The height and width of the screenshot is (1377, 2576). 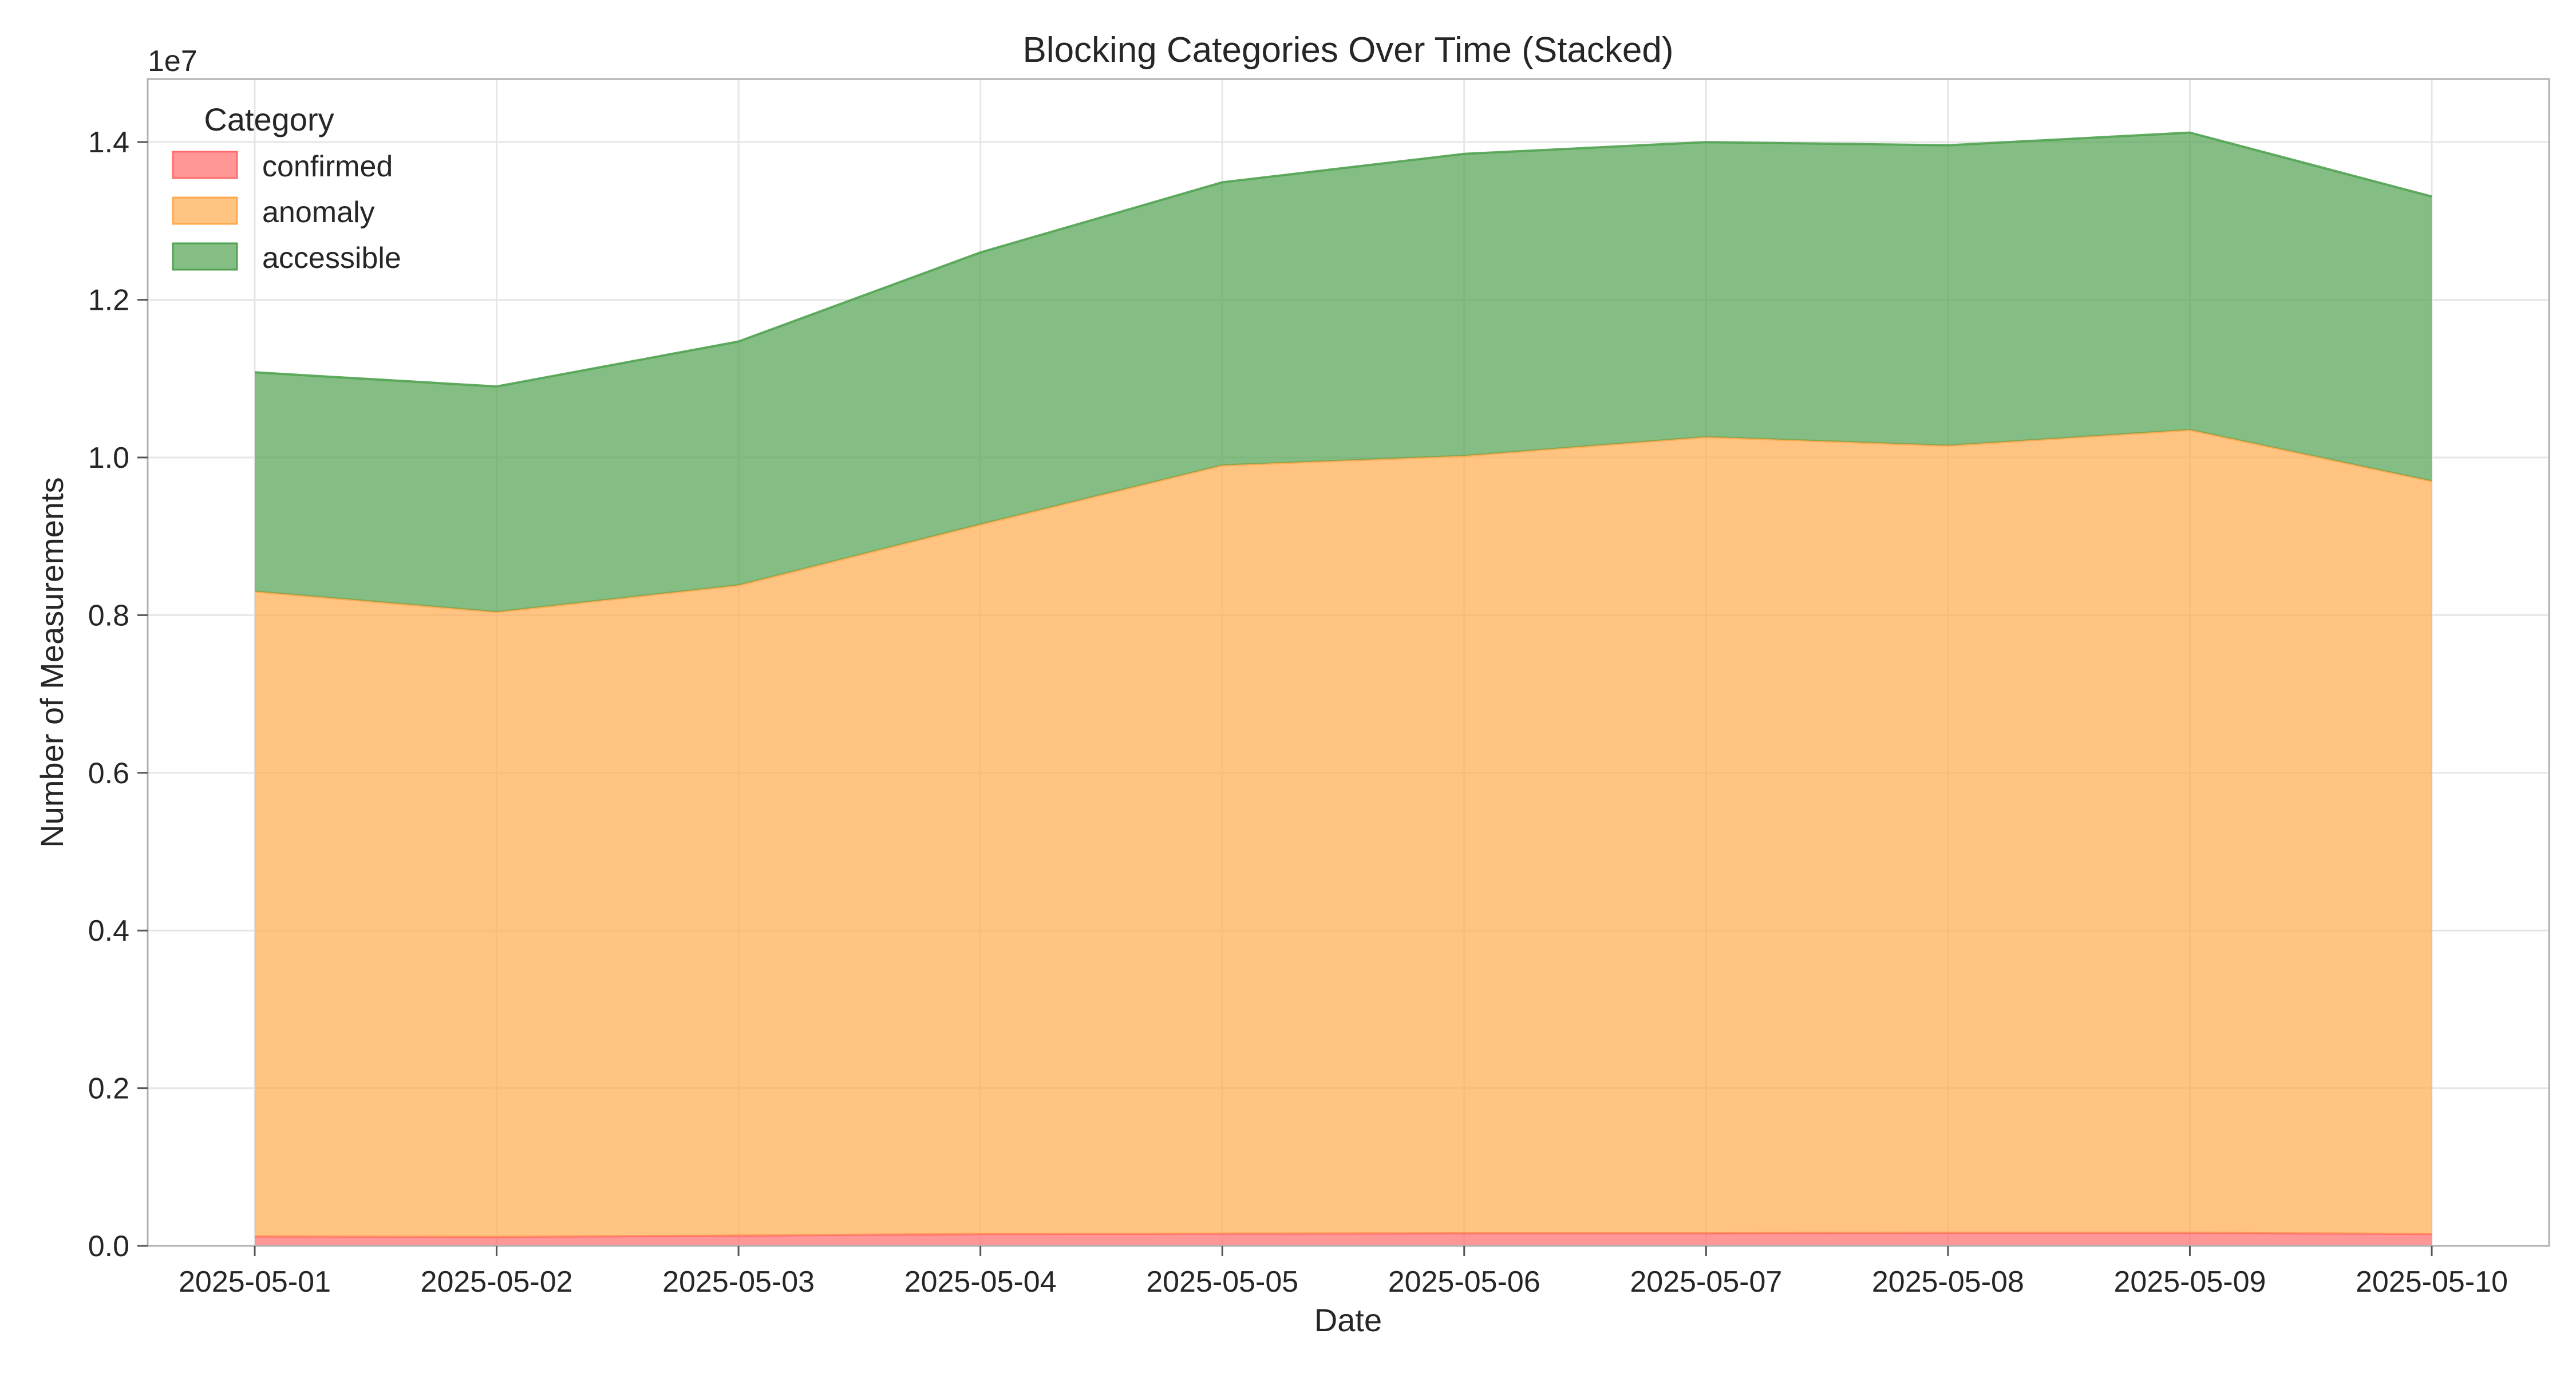 I want to click on legend-swatch-confirmed, so click(x=205, y=165).